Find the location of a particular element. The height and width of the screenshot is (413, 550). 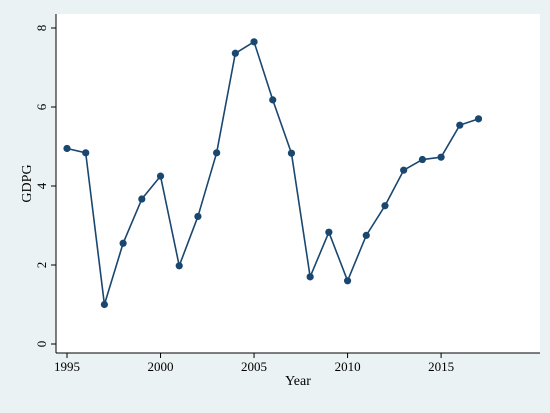

y-tick-label: 6 is located at coordinates (41, 106).